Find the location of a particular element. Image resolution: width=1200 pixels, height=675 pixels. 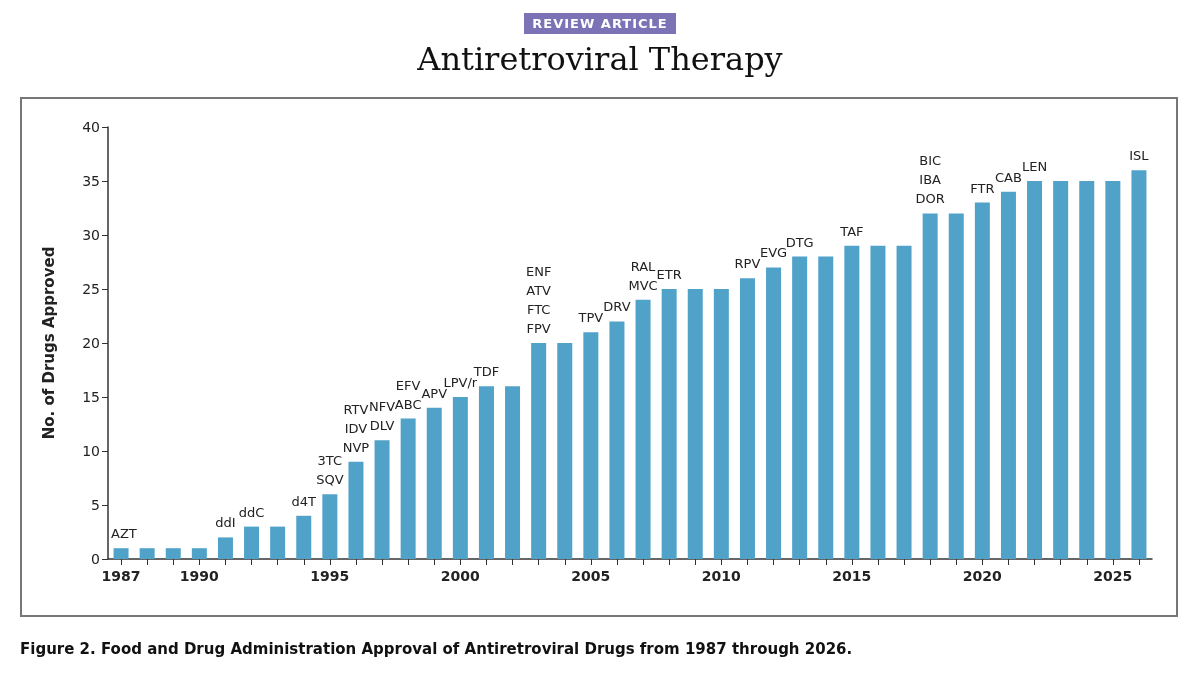

annotation: FTR is located at coordinates (982, 188).